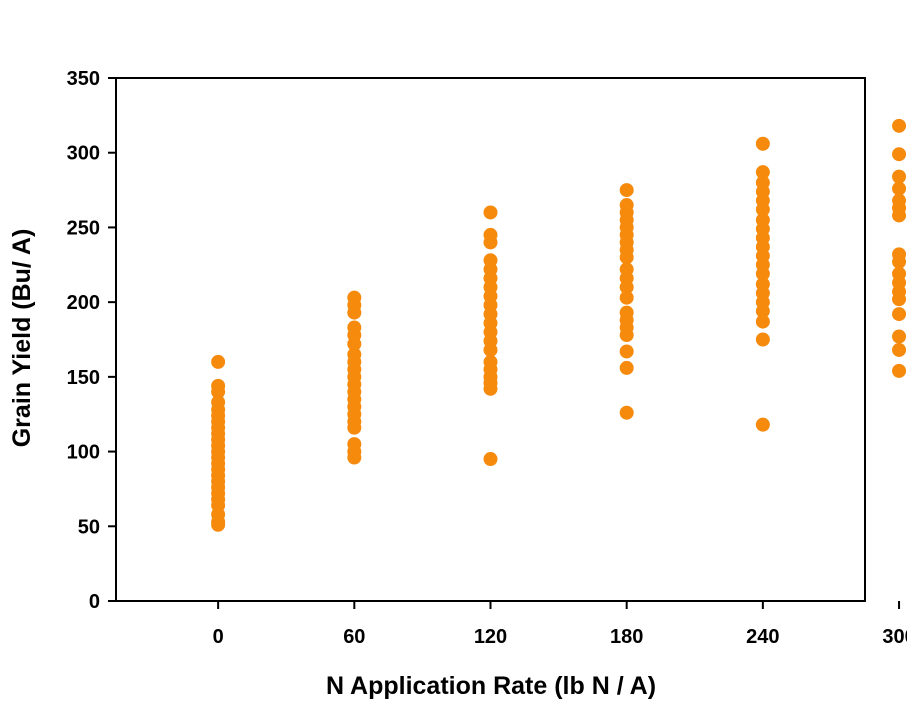 The image size is (907, 704). Describe the element at coordinates (218, 637) in the screenshot. I see `x-tick-label: 0` at that location.